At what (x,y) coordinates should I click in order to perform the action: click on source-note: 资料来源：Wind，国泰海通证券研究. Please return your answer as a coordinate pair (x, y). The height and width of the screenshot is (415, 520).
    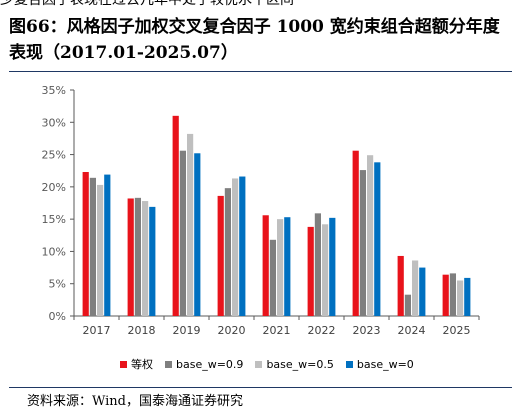
    Looking at the image, I should click on (135, 401).